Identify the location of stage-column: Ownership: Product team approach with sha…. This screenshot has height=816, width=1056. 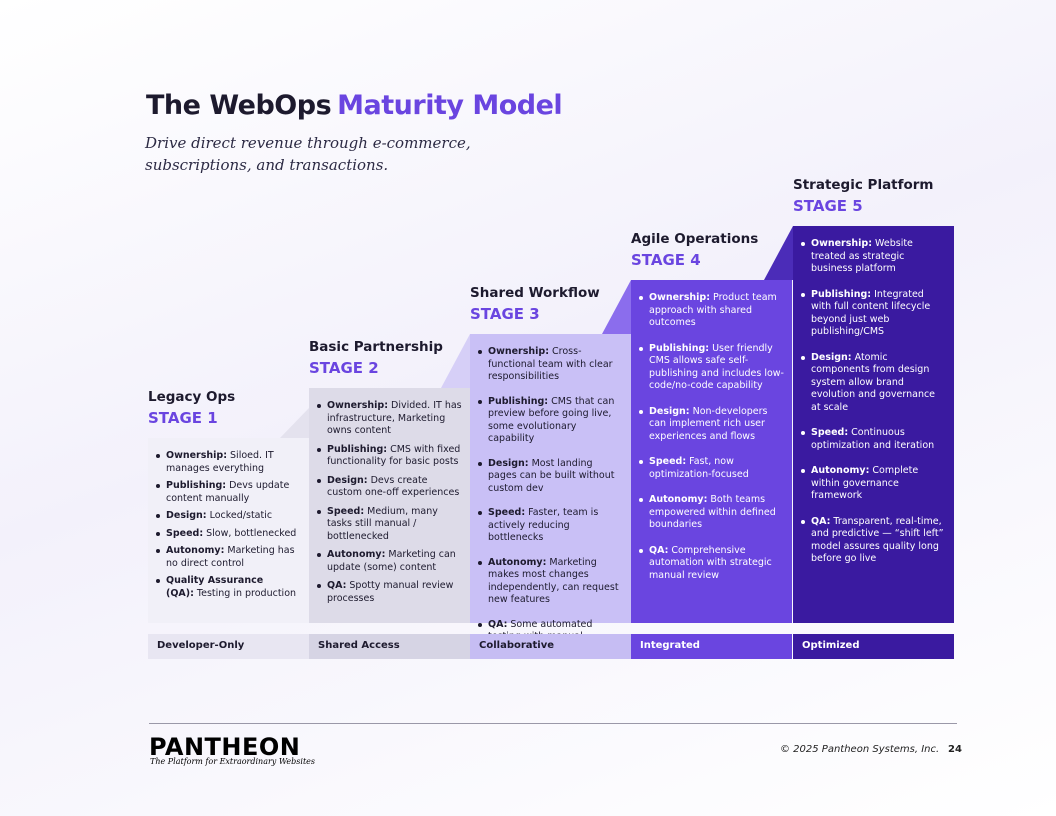
(711, 451).